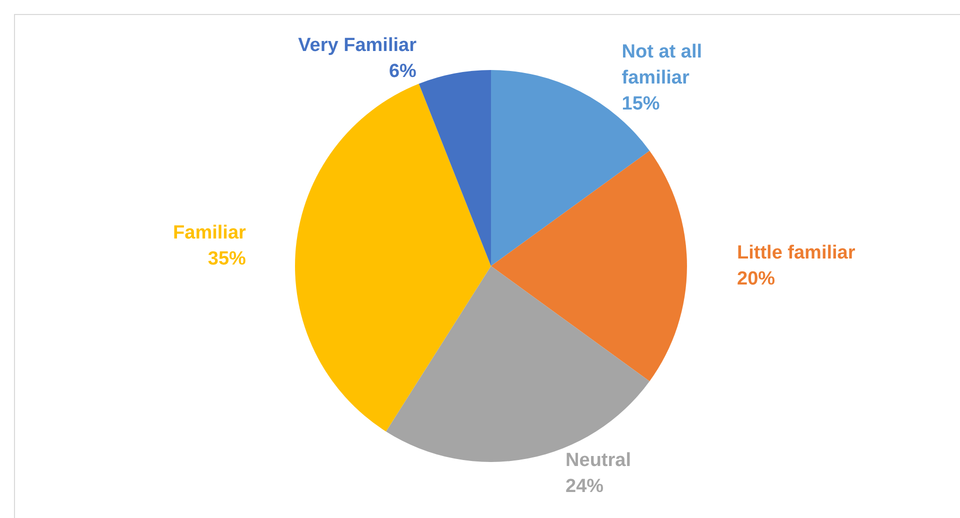 The image size is (960, 518). What do you see at coordinates (210, 233) in the screenshot?
I see `slice-label: Familiar` at bounding box center [210, 233].